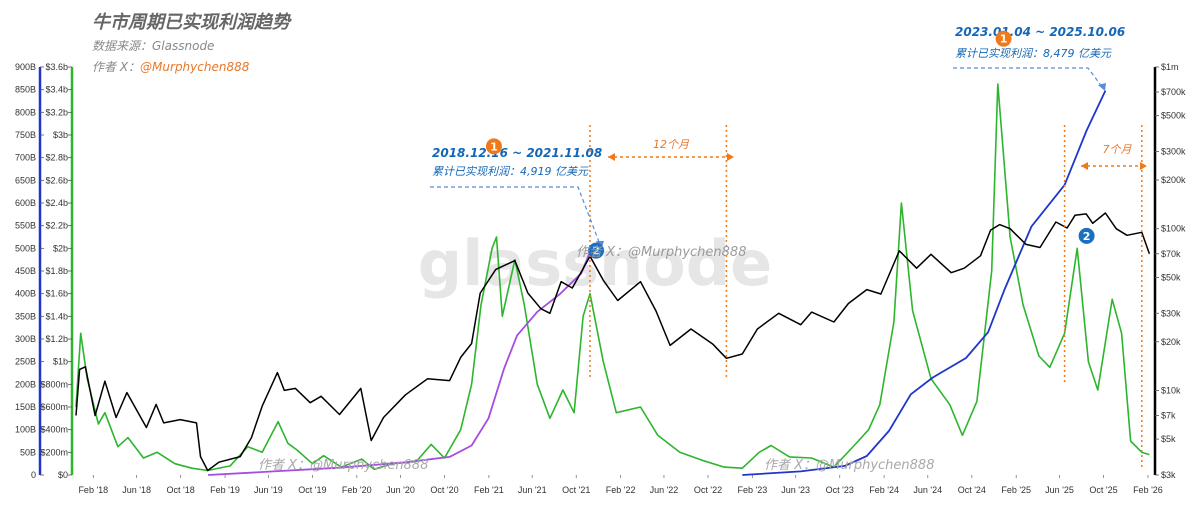 This screenshot has width=1200, height=507. What do you see at coordinates (1059, 490) in the screenshot?
I see `x-tick-label: Jun '25` at bounding box center [1059, 490].